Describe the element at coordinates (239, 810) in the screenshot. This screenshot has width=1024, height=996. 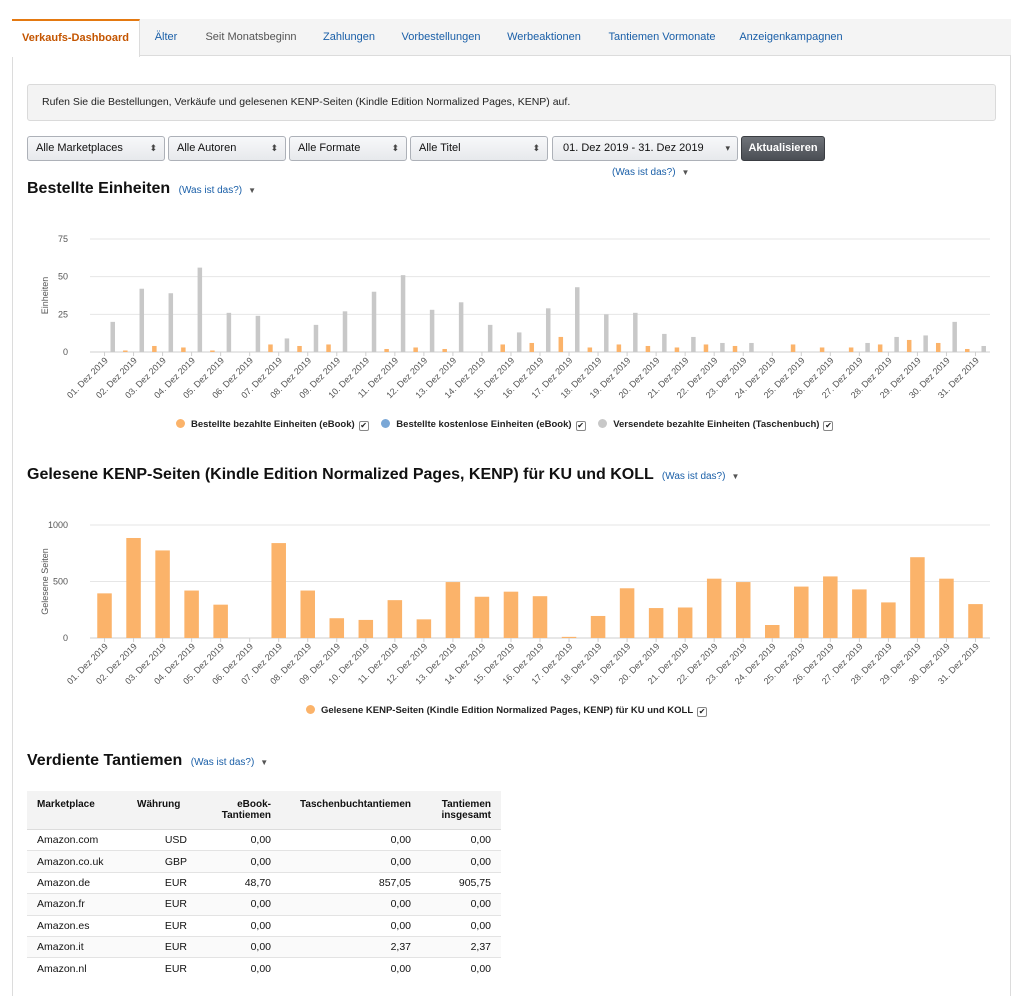
I see `col-header-ebook-royalties: eBook- Tantiemen` at that location.